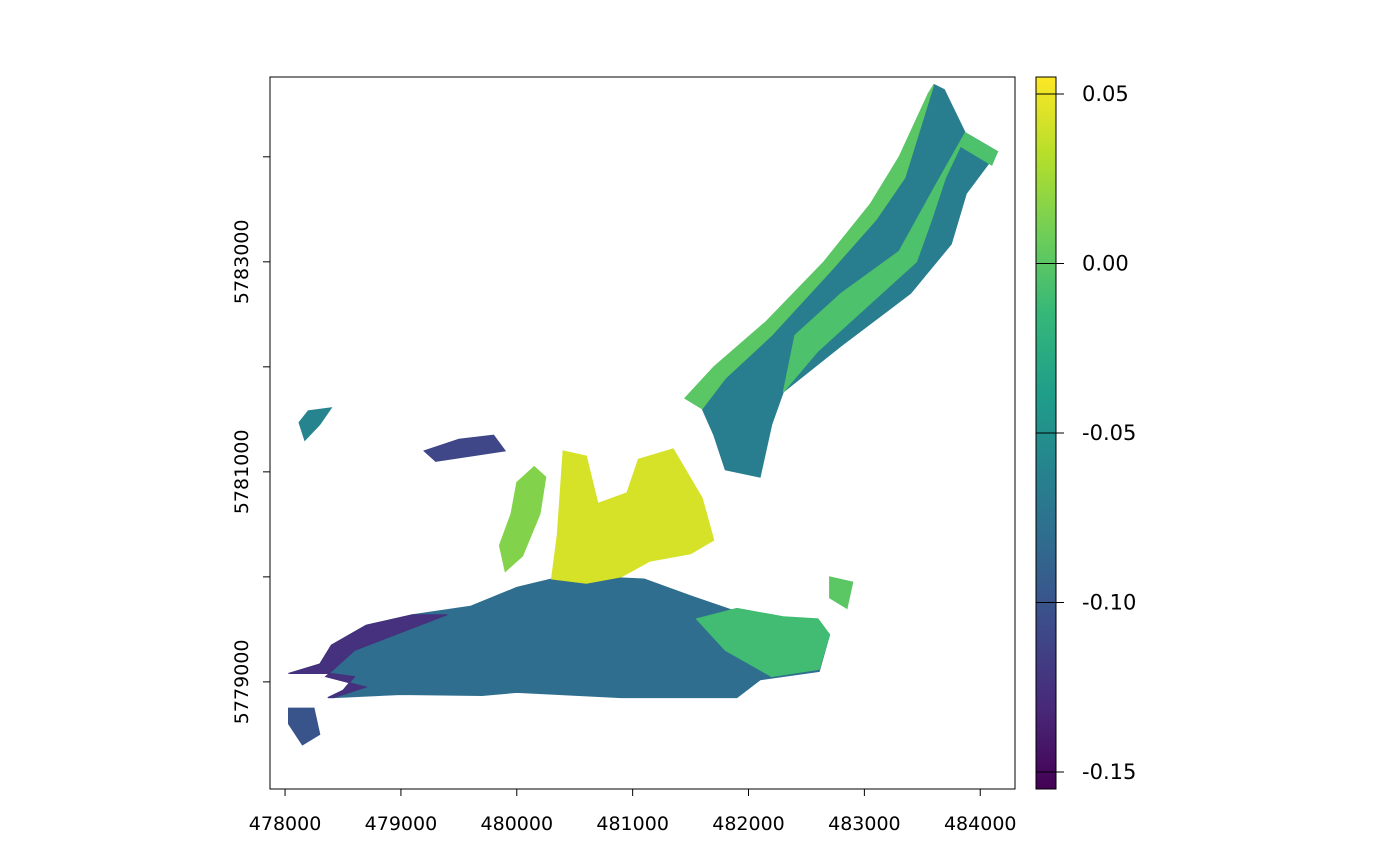 The height and width of the screenshot is (866, 1400). I want to click on region-south-west-fragment, so click(304, 726).